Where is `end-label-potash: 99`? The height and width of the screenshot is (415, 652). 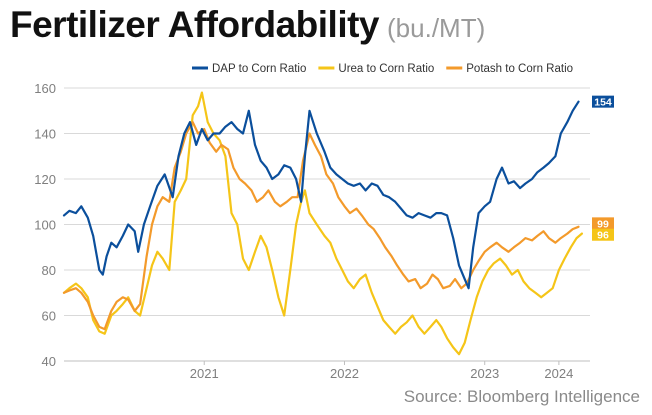 end-label-potash: 99 is located at coordinates (603, 224).